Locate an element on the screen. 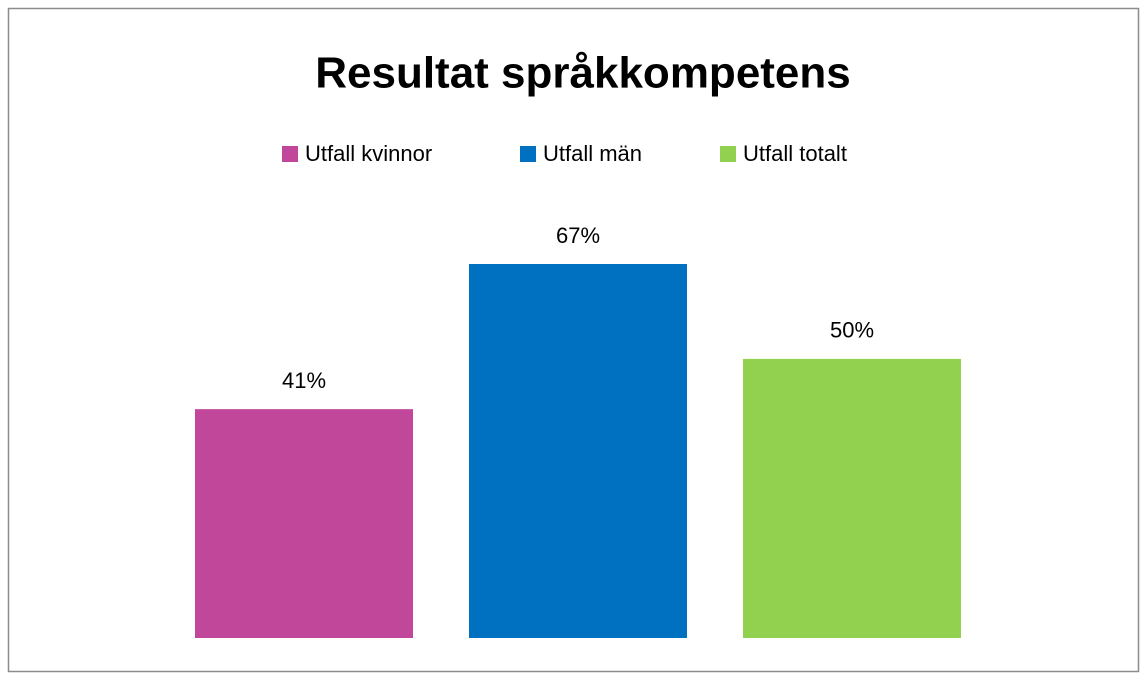 Image resolution: width=1147 pixels, height=680 pixels. data-label: 41% is located at coordinates (304, 380).